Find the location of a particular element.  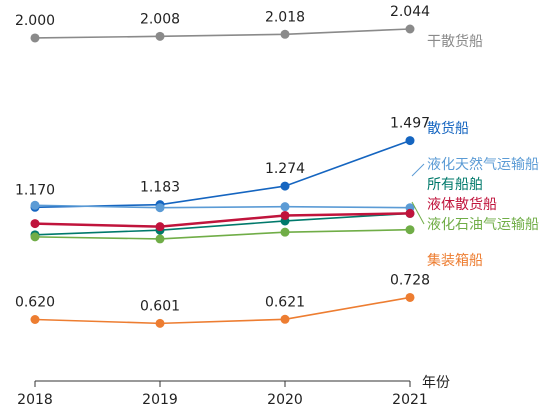

data-label: 2.044 is located at coordinates (410, 12).